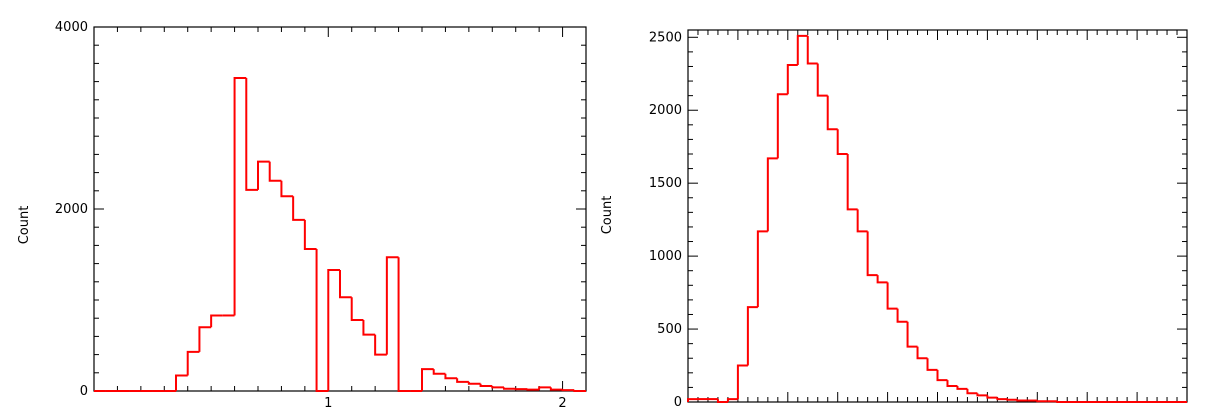 The image size is (1211, 415). What do you see at coordinates (678, 402) in the screenshot?
I see `right-y-tick-label: 0` at bounding box center [678, 402].